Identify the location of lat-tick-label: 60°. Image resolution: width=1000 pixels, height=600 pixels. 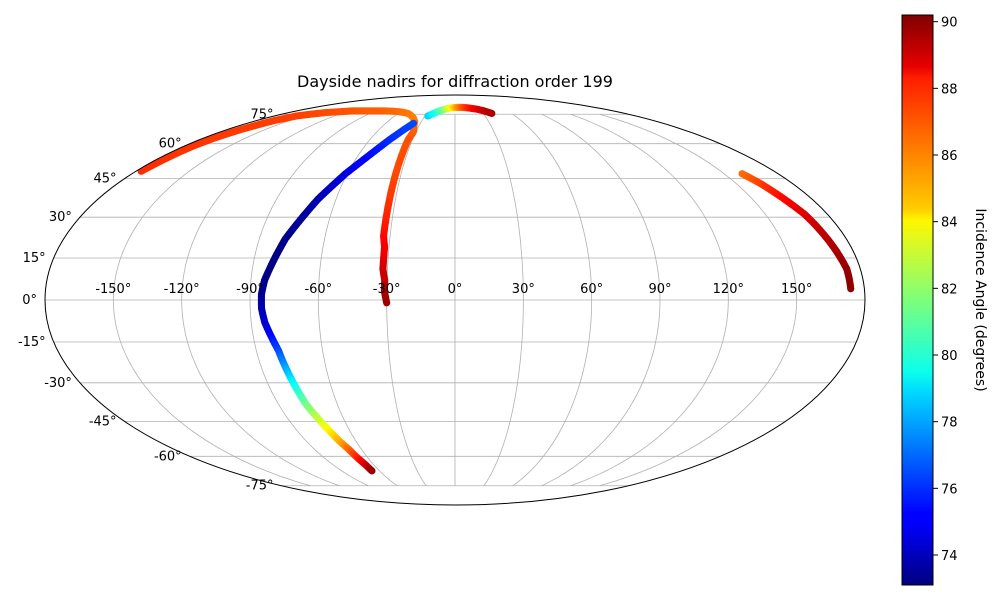
(170, 144).